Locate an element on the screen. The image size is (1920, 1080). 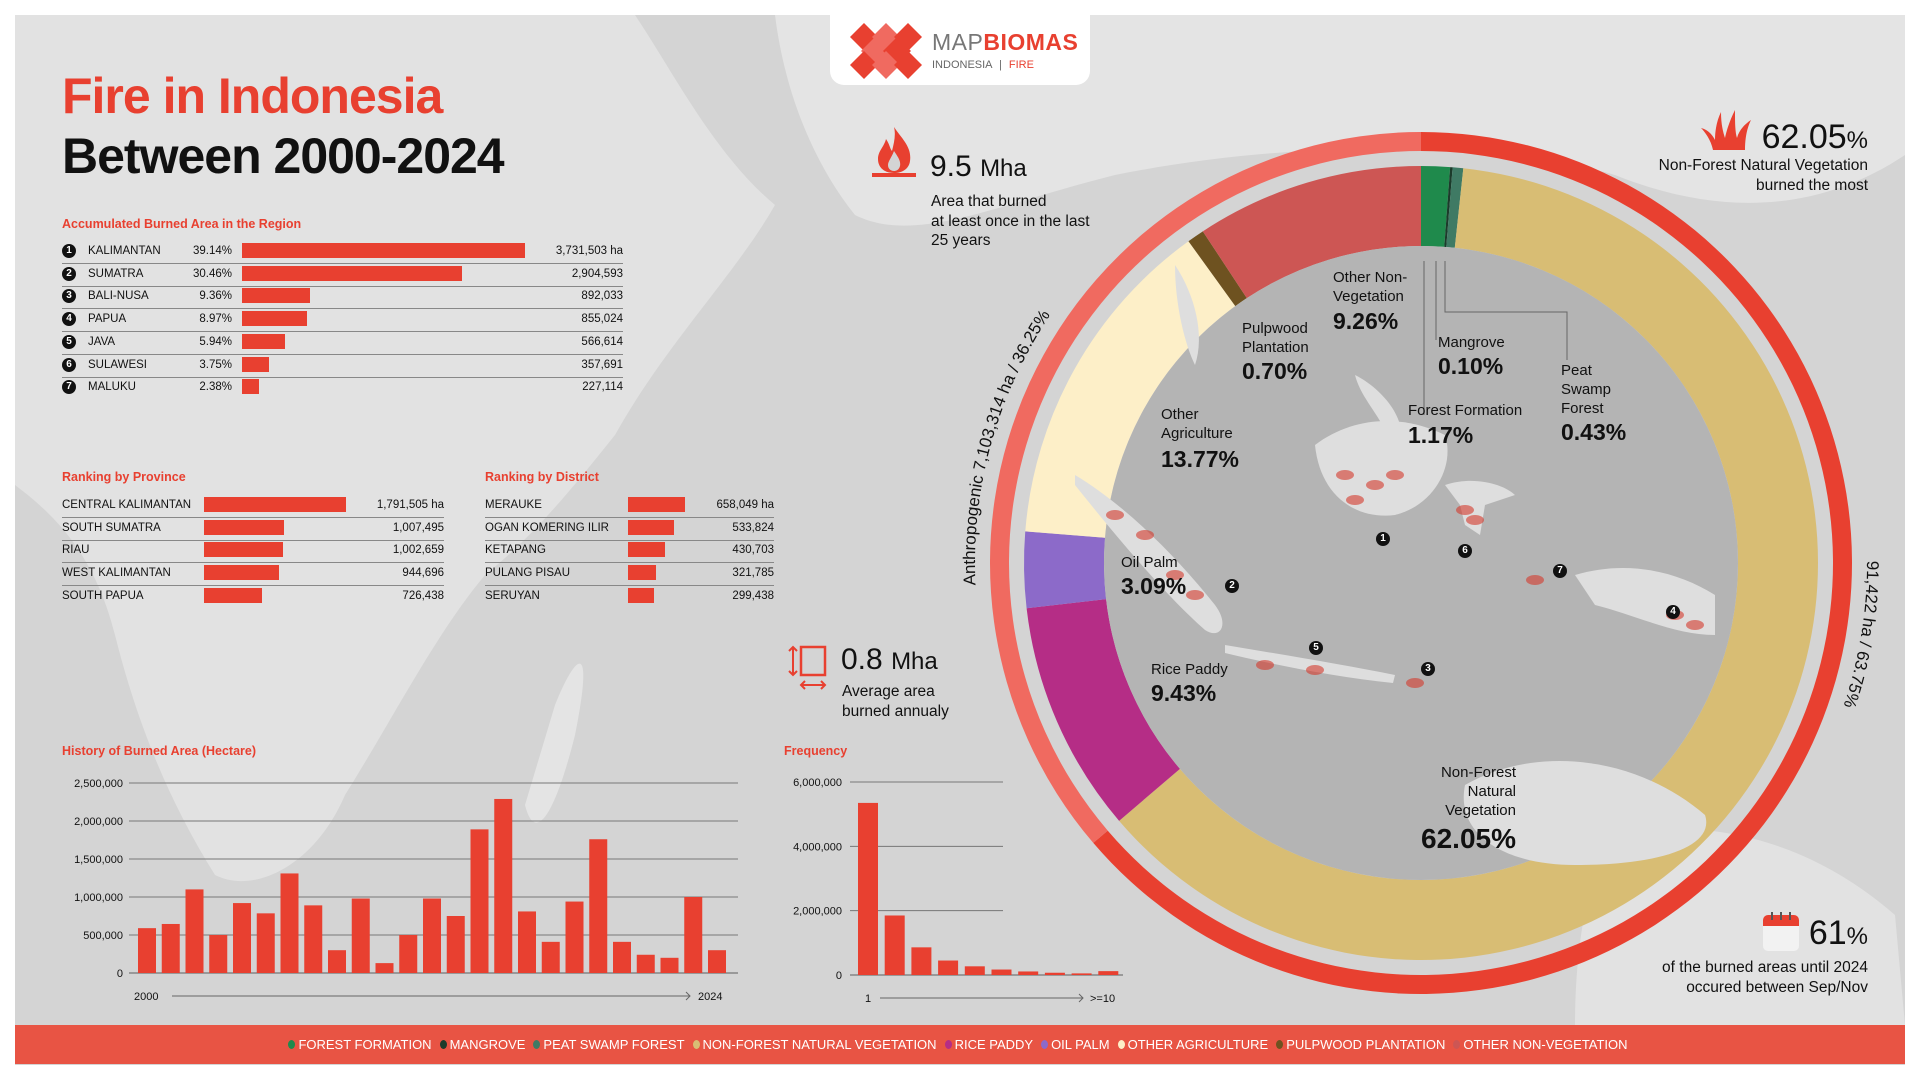
map-marker-1: 1 is located at coordinates (1383, 539).